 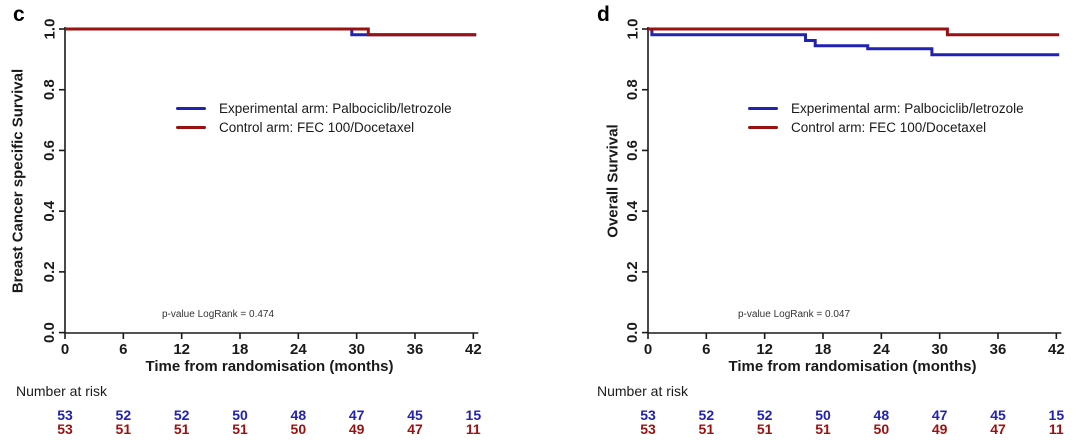 I want to click on panel-letter-c: c, so click(x=19, y=14).